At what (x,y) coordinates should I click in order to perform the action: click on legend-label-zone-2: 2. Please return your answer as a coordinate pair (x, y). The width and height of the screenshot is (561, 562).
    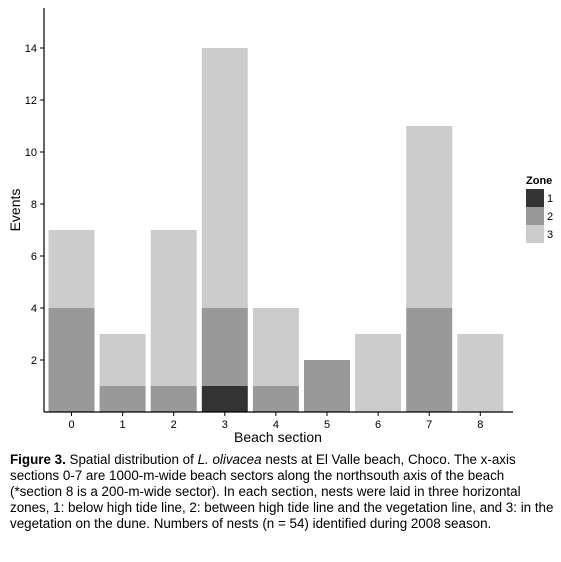
    Looking at the image, I should click on (550, 217).